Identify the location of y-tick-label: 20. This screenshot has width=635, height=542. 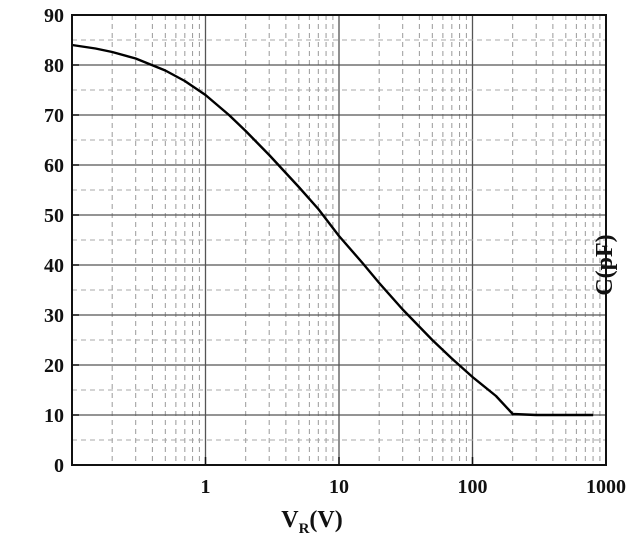
(54, 366).